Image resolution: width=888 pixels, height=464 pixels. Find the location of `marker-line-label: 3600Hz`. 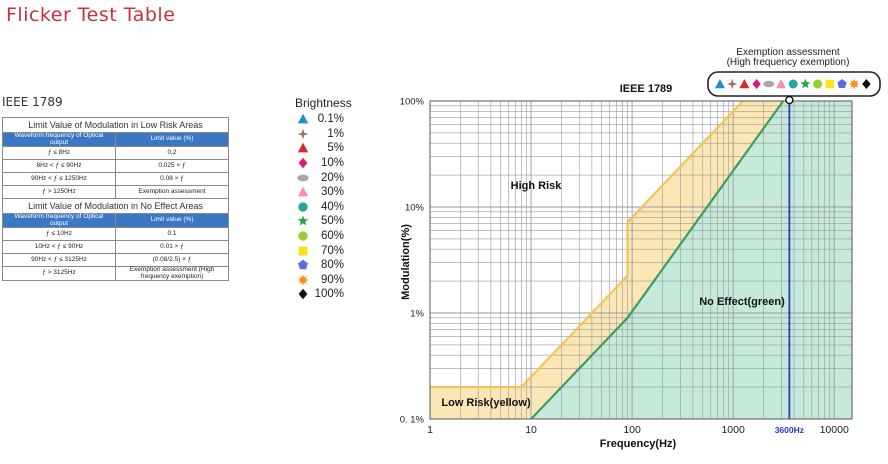

marker-line-label: 3600Hz is located at coordinates (789, 430).